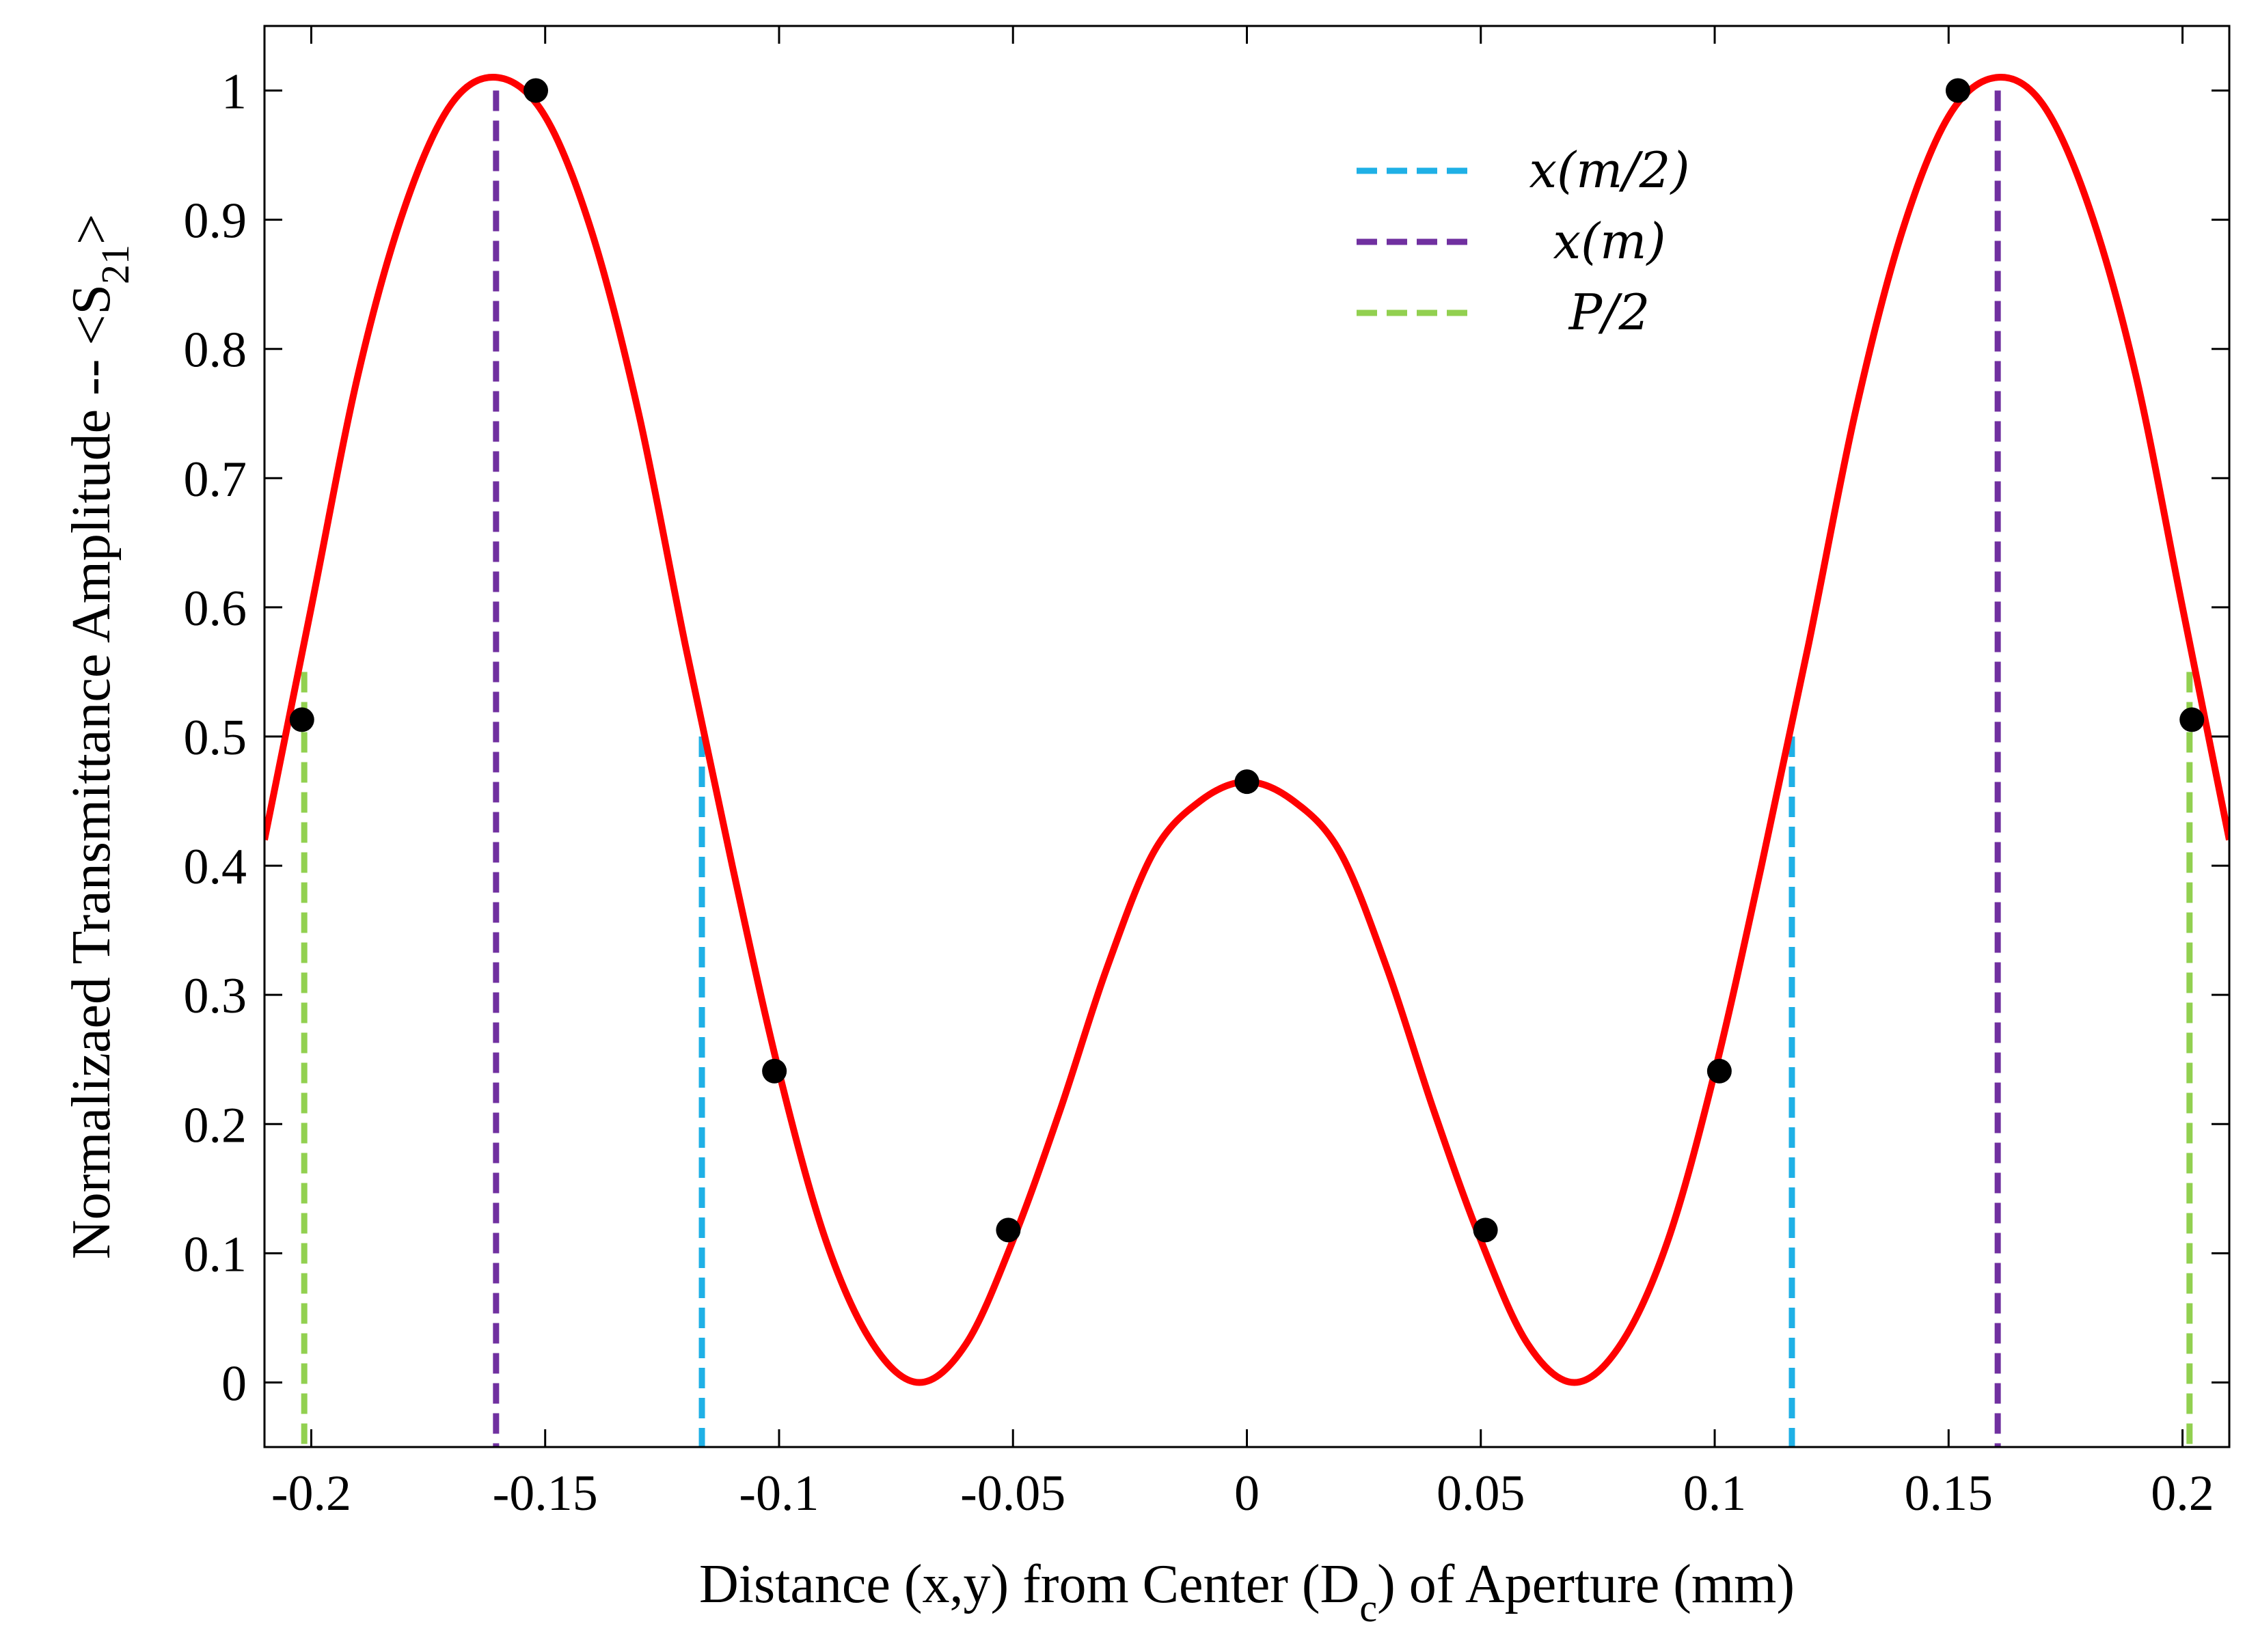  Describe the element at coordinates (1609, 170) in the screenshot. I see `legend-label: x(m/2)` at that location.